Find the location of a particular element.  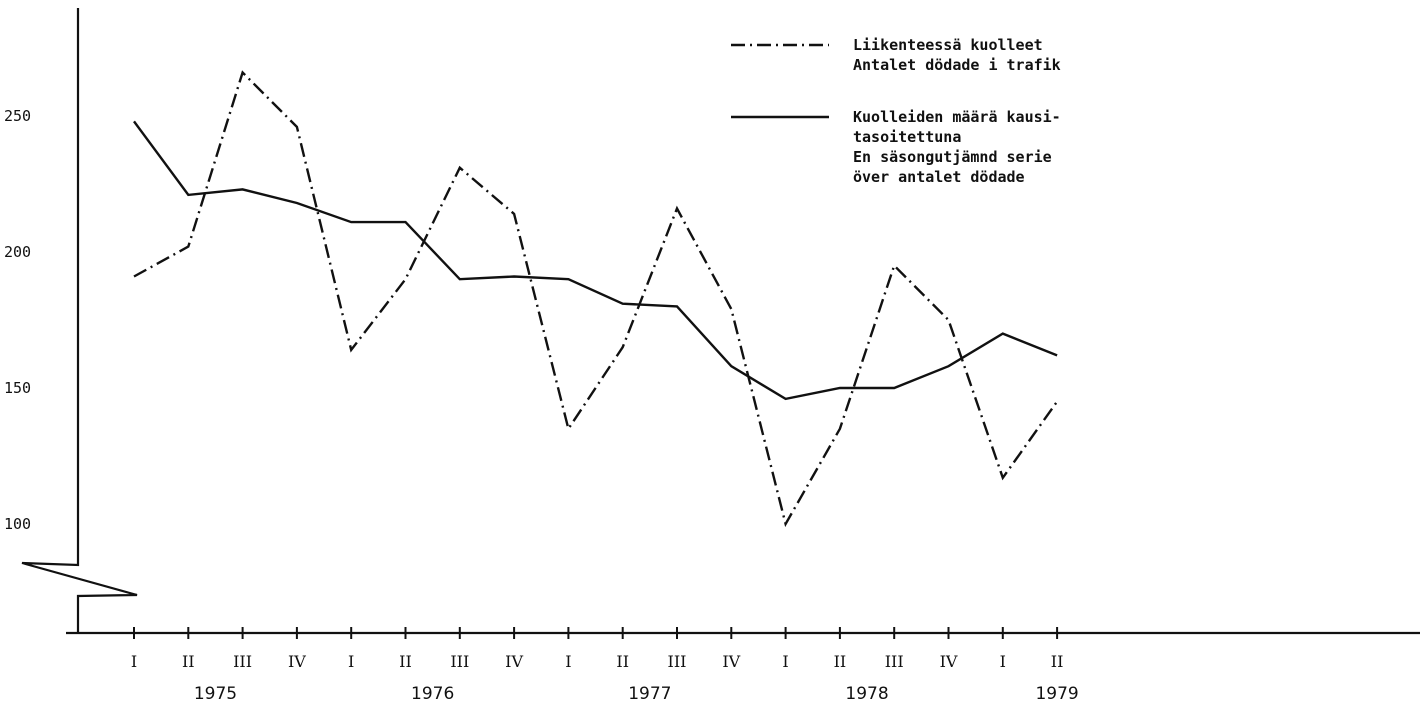

year-labels: 1975 1976 1977 1978 1979 is located at coordinates (636, 694).